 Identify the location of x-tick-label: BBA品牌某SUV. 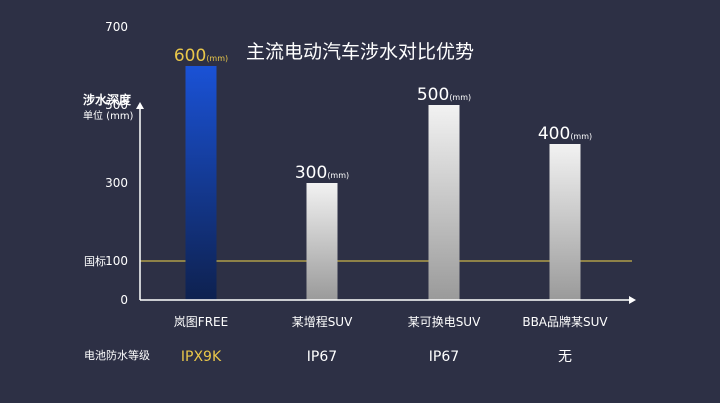
(565, 322).